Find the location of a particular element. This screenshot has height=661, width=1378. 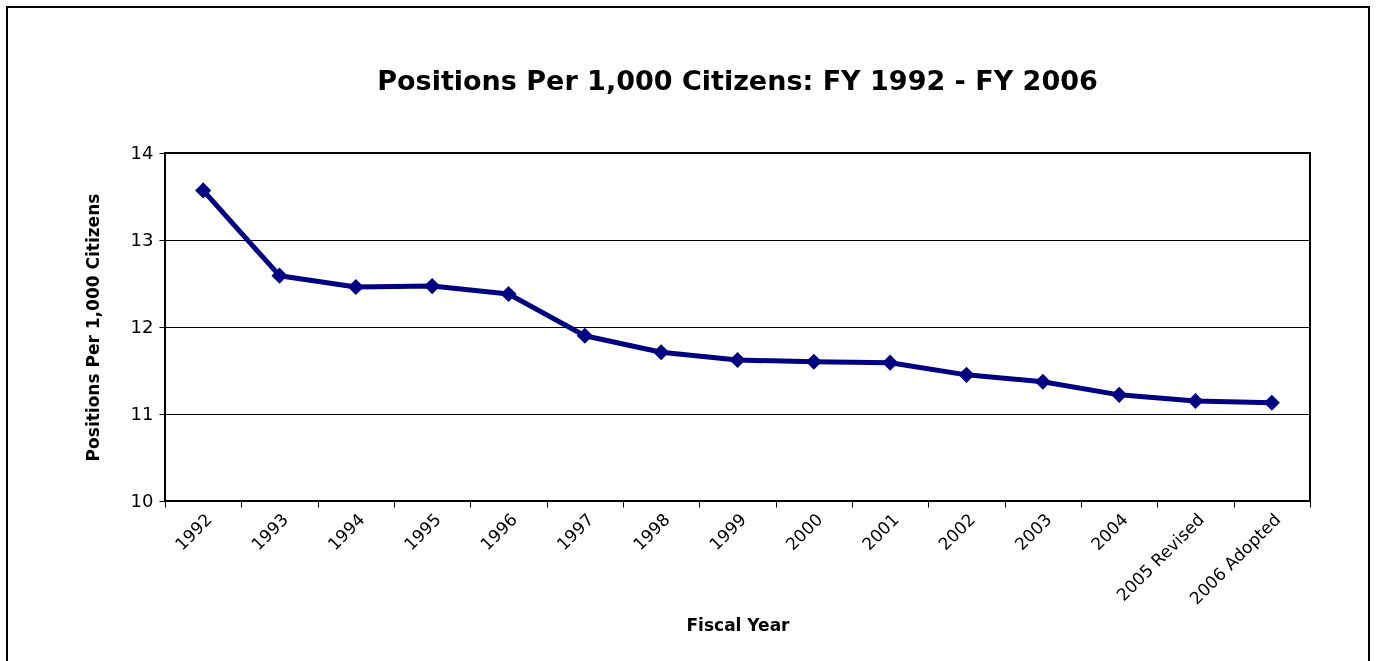

x-axis-title: Fiscal Year is located at coordinates (738, 624).